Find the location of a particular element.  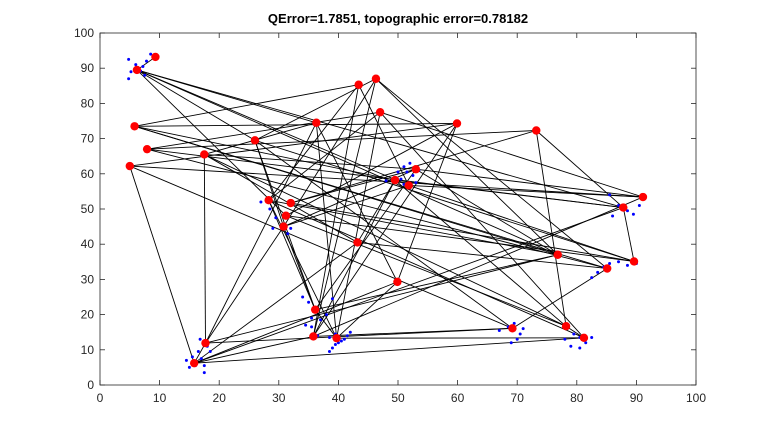

x-tick-label: 100 is located at coordinates (696, 398).